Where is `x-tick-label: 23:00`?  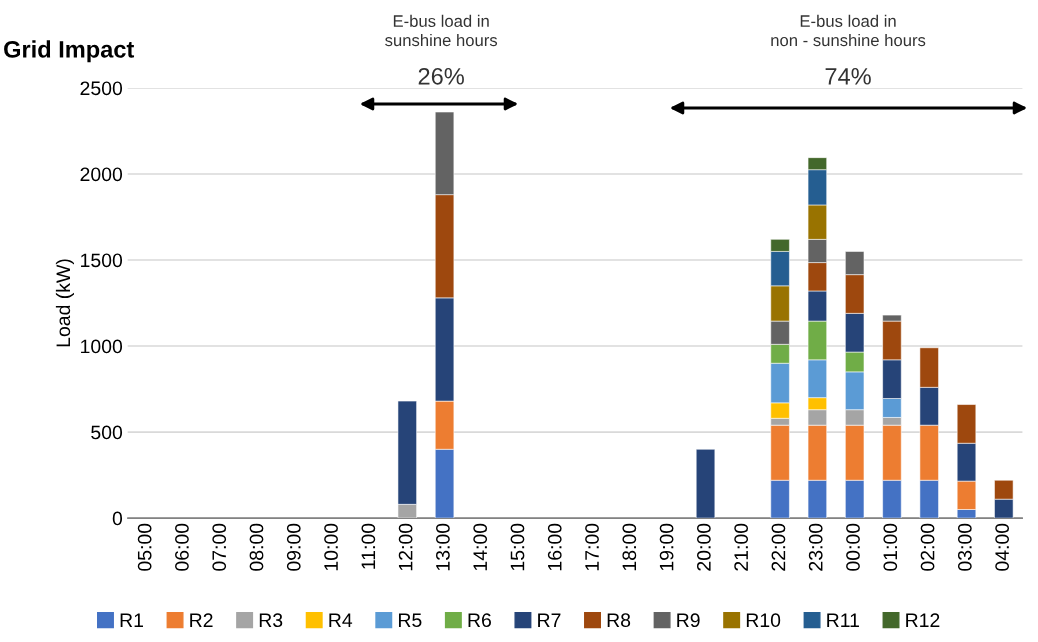
x-tick-label: 23:00 is located at coordinates (815, 547).